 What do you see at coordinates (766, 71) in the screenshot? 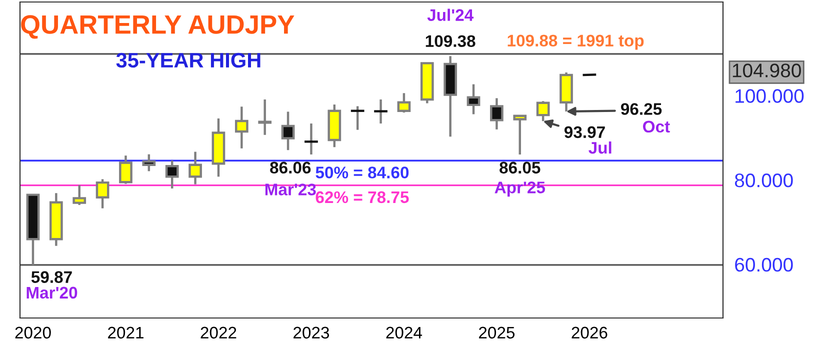
I see `text: 104.980` at bounding box center [766, 71].